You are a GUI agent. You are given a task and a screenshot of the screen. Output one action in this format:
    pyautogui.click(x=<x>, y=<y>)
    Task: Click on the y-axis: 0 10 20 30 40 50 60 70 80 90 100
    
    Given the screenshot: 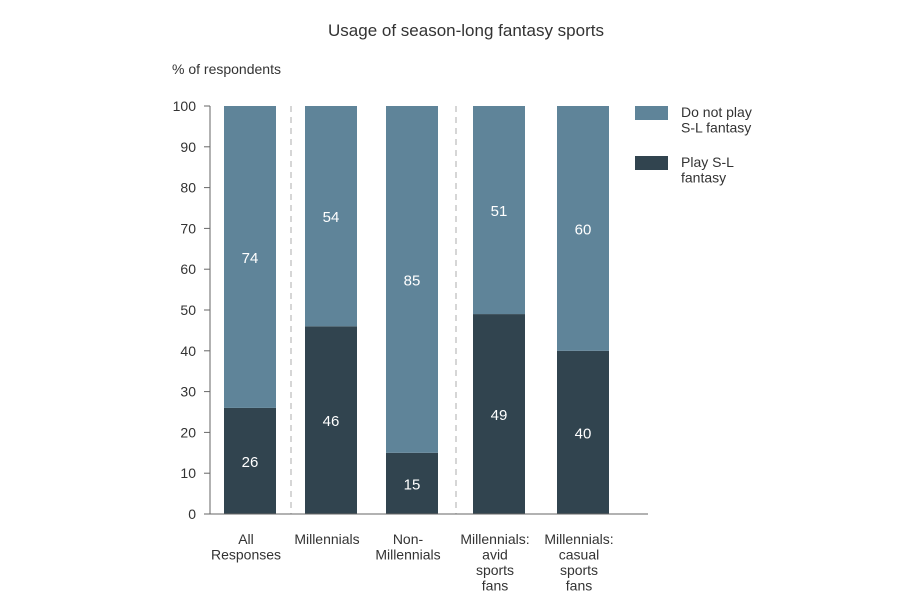 What is the action you would take?
    pyautogui.click(x=192, y=310)
    